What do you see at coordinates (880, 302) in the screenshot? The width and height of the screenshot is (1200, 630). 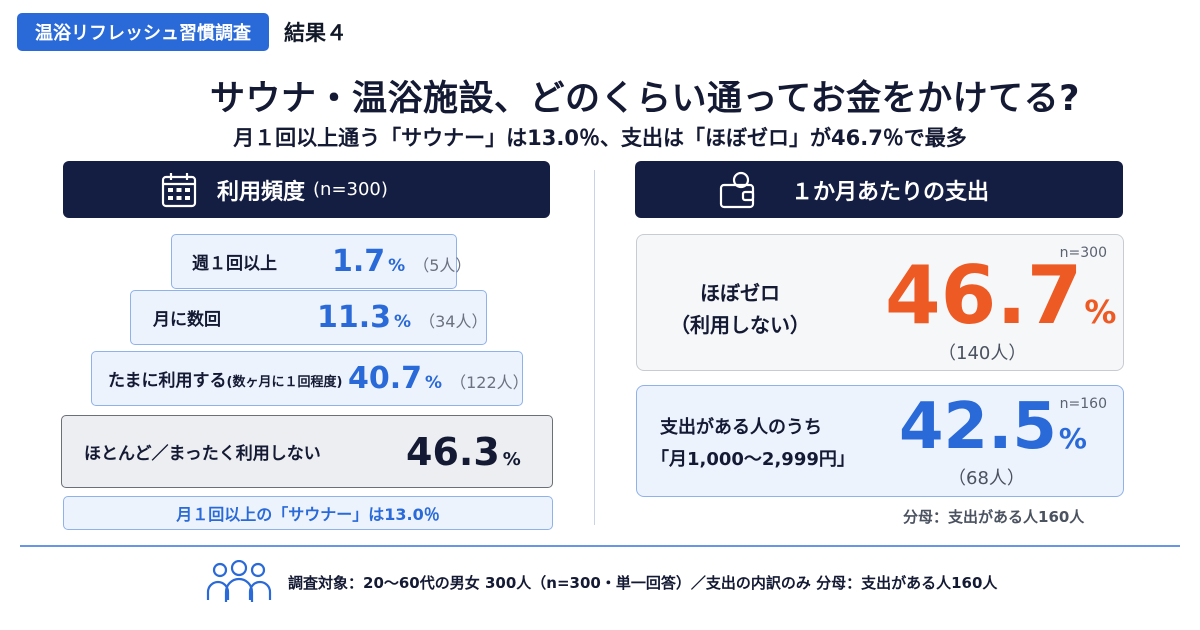 I see `spending-card-zero: n=300 ほぼゼロ （利用しない） 46.7% （140人）` at bounding box center [880, 302].